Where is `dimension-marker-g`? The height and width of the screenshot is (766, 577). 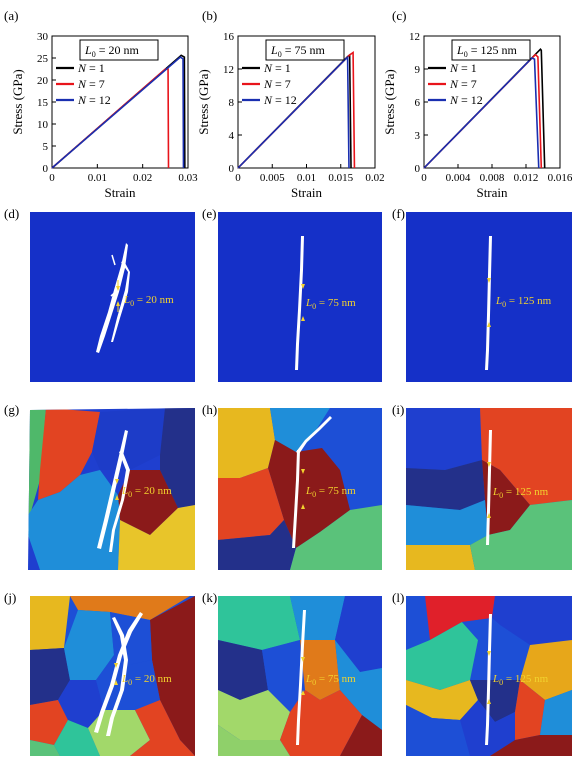 dimension-marker-g is located at coordinates (117, 489).